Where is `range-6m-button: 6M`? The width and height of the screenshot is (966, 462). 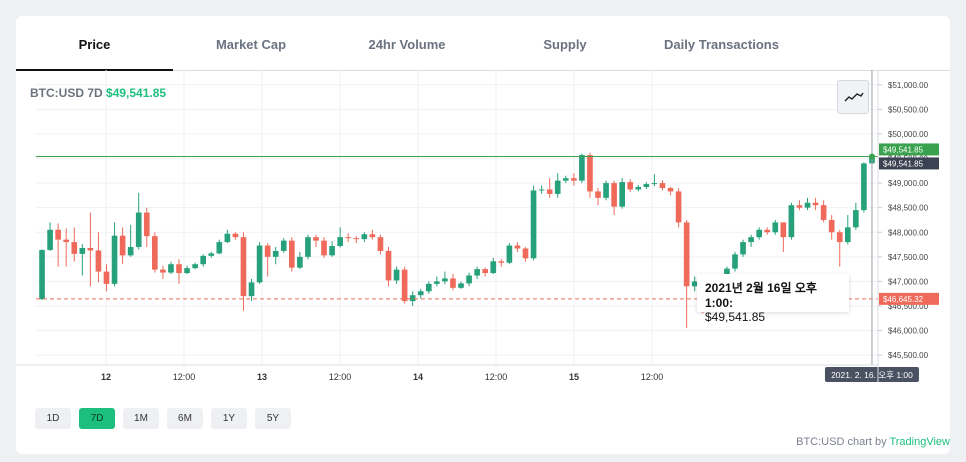
range-6m-button: 6M is located at coordinates (185, 418).